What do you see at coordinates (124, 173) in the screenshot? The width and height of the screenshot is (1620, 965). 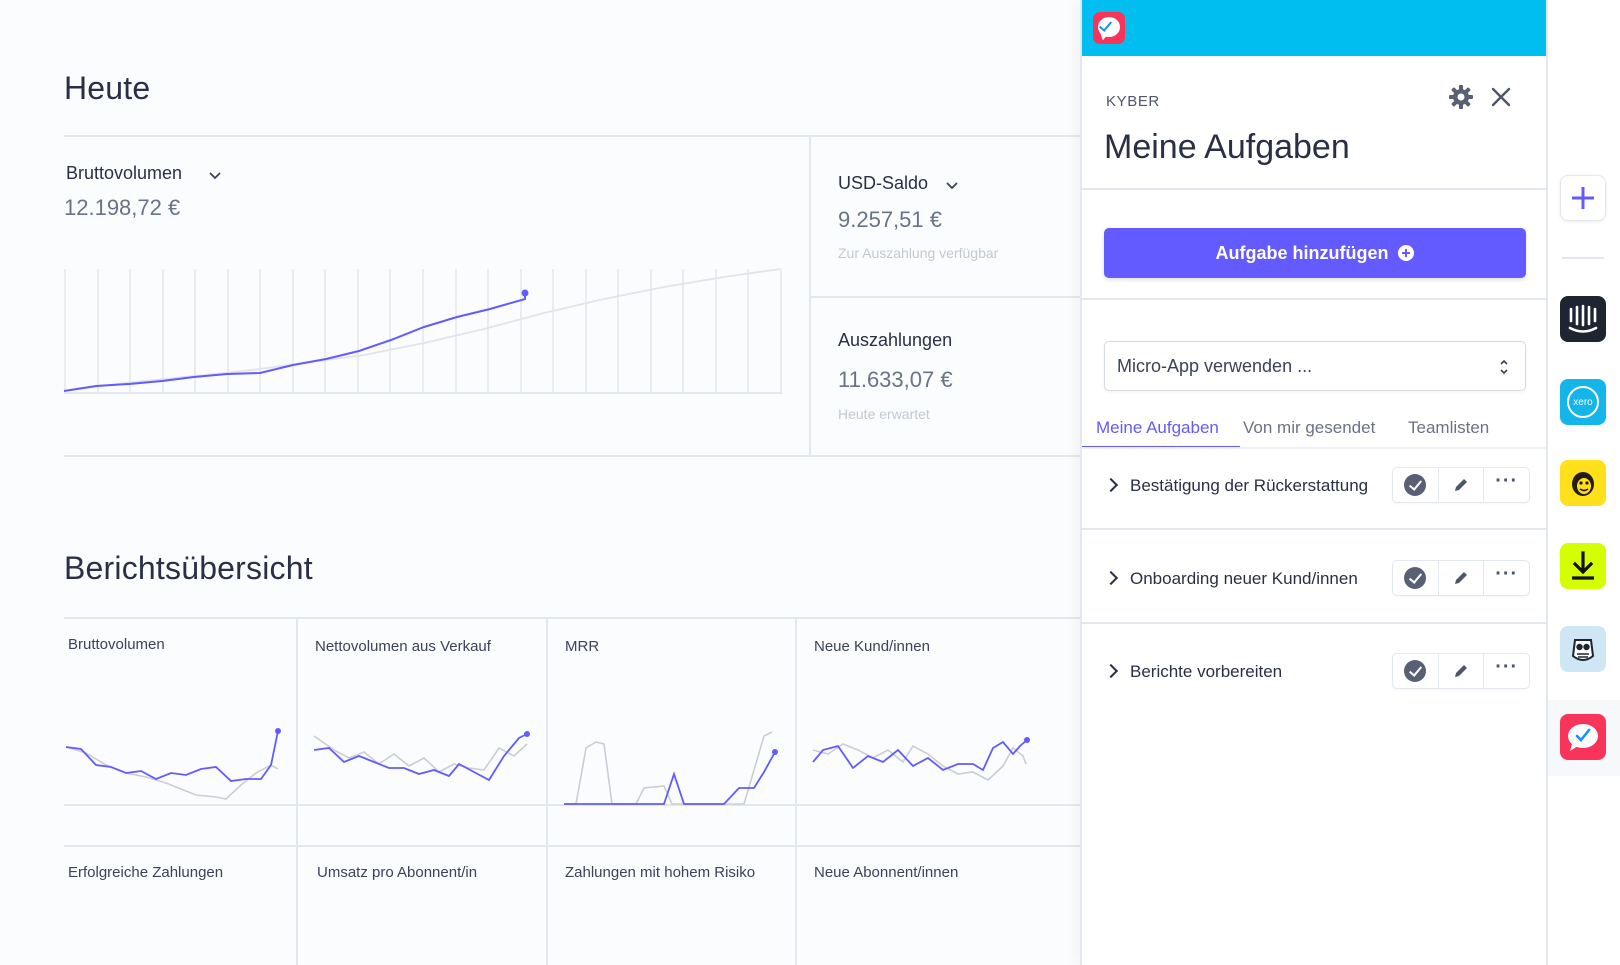 I see `gross-volume-title: Bruttovolumen` at bounding box center [124, 173].